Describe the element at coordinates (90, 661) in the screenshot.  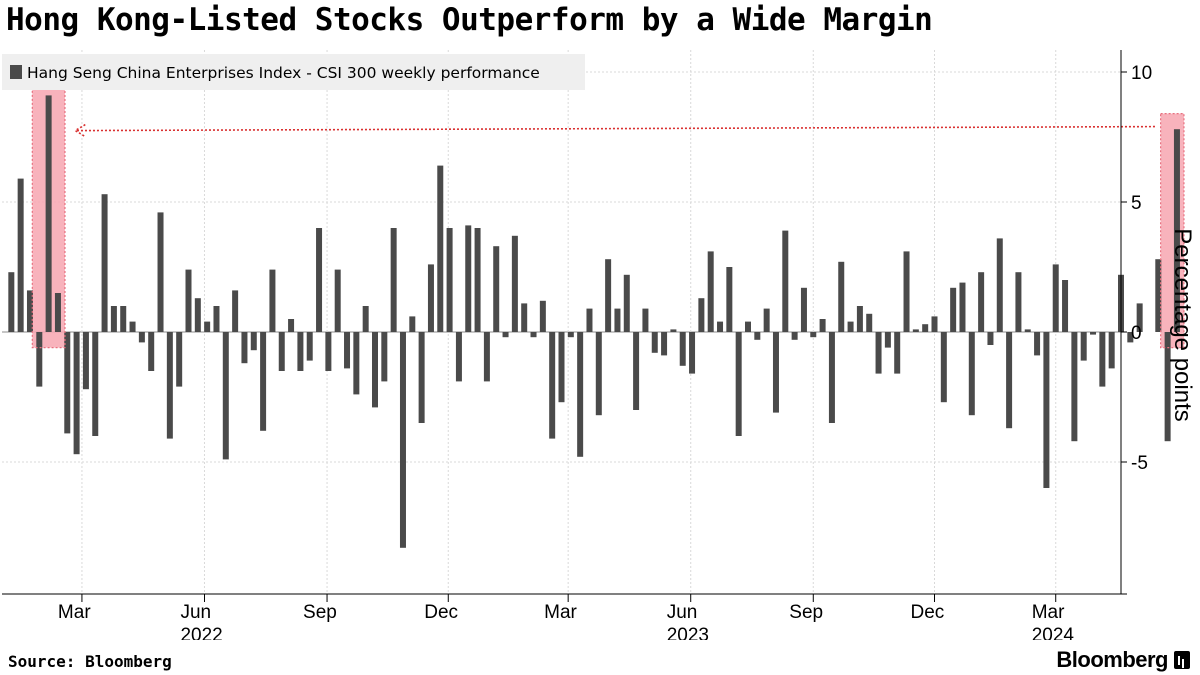
I see `source-note: Source: Bloomberg` at that location.